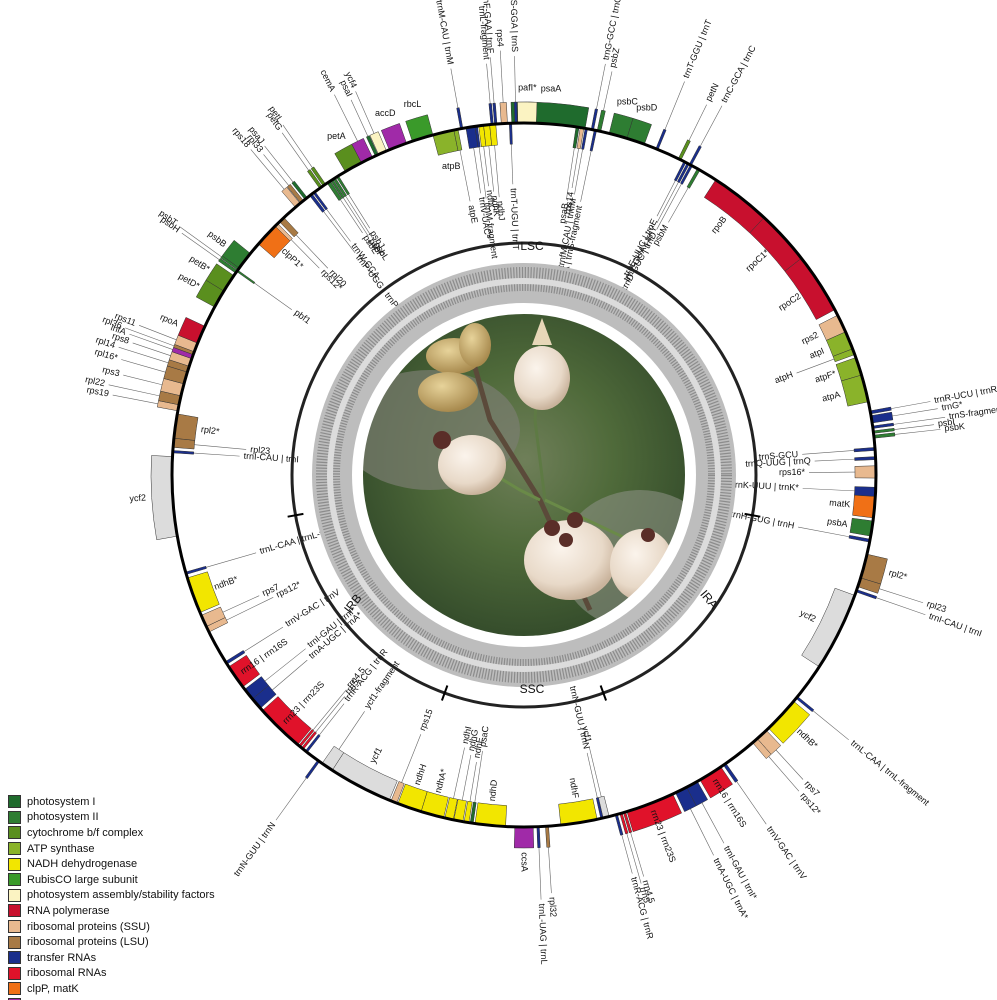 The height and width of the screenshot is (1000, 997). Describe the element at coordinates (290, 675) in the screenshot. I see `leader-line-trnA-UGC-b` at that location.